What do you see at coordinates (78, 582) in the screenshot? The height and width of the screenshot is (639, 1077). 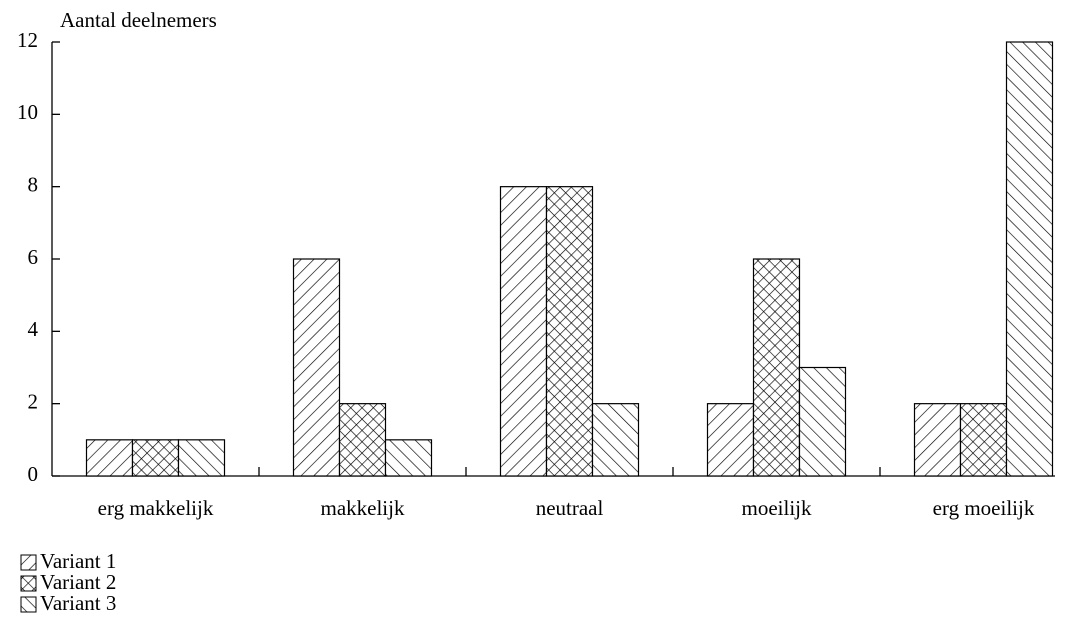 I see `legend-label: Variant 2` at bounding box center [78, 582].